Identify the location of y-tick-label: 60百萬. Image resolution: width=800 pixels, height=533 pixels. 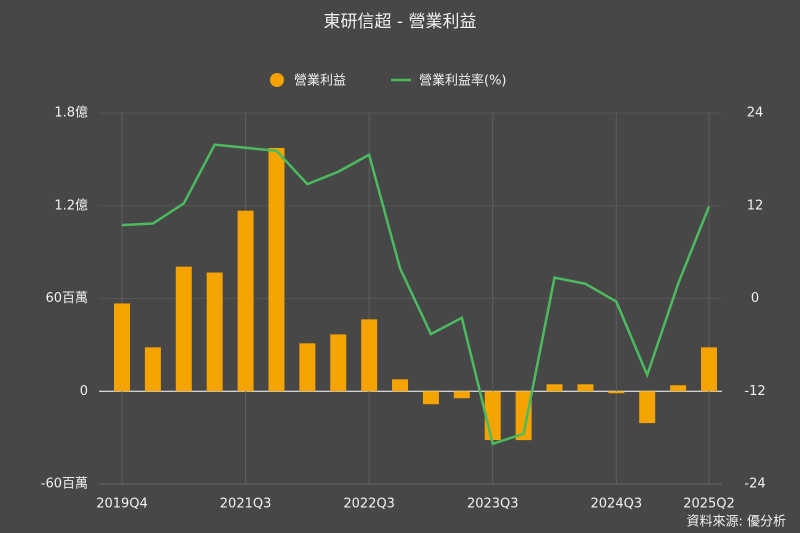
(66, 298).